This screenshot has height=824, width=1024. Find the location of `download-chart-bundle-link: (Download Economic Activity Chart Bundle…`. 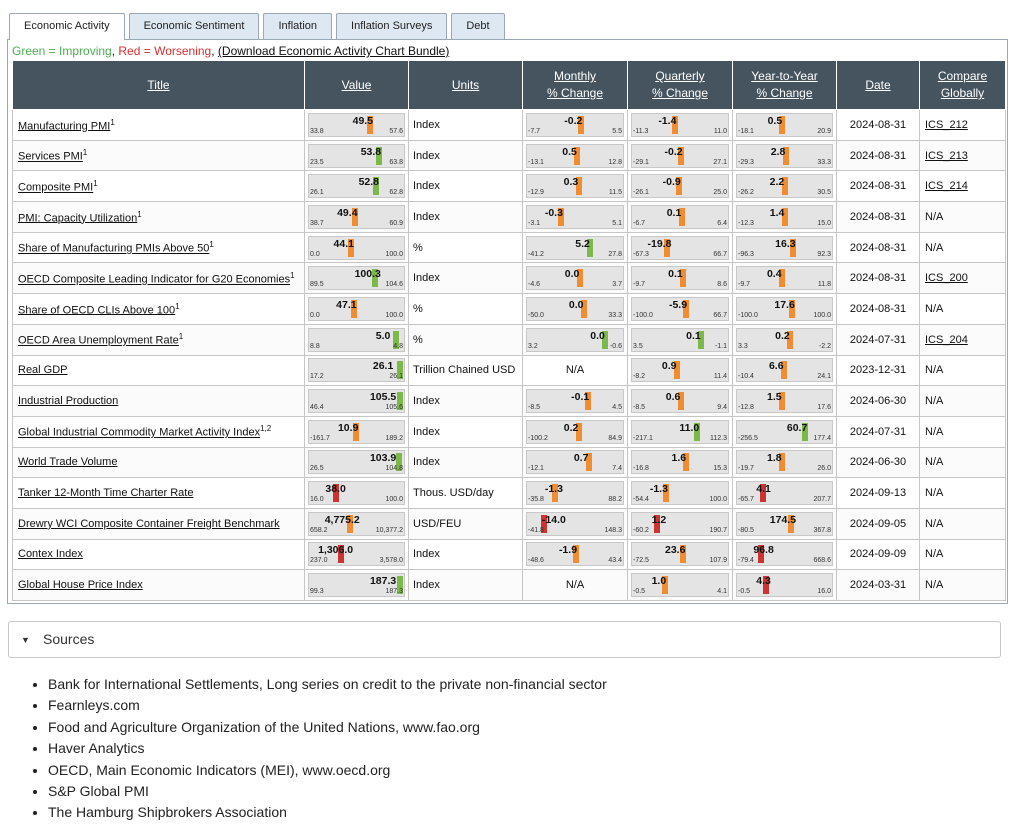

download-chart-bundle-link: (Download Economic Activity Chart Bundle… is located at coordinates (333, 51).